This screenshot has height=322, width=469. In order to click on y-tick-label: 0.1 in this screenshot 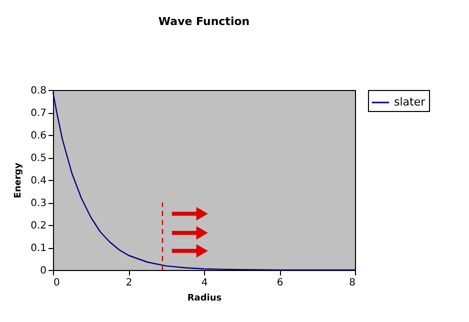, I will do `click(38, 248)`.